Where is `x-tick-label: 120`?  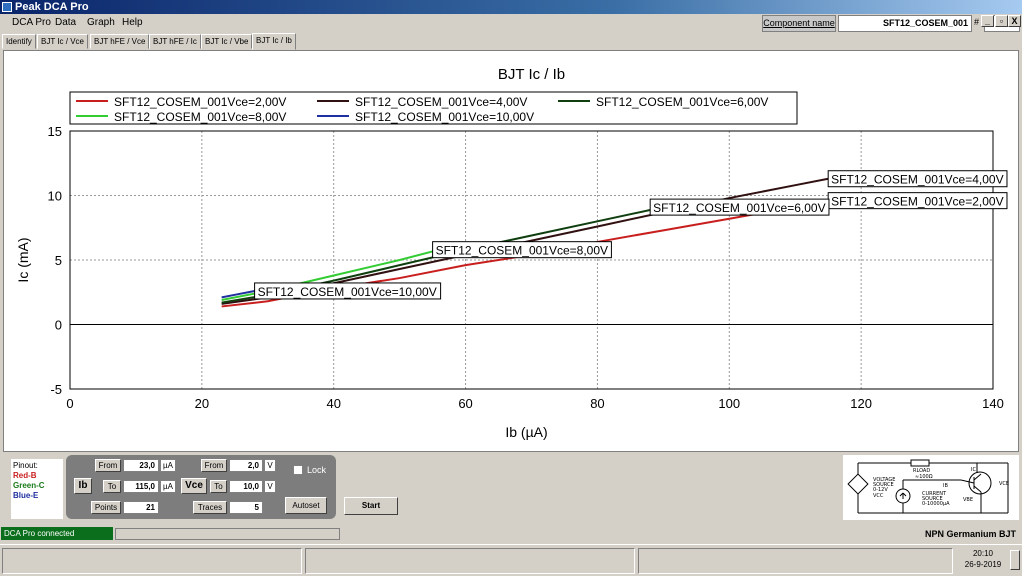
x-tick-label: 120 is located at coordinates (861, 403).